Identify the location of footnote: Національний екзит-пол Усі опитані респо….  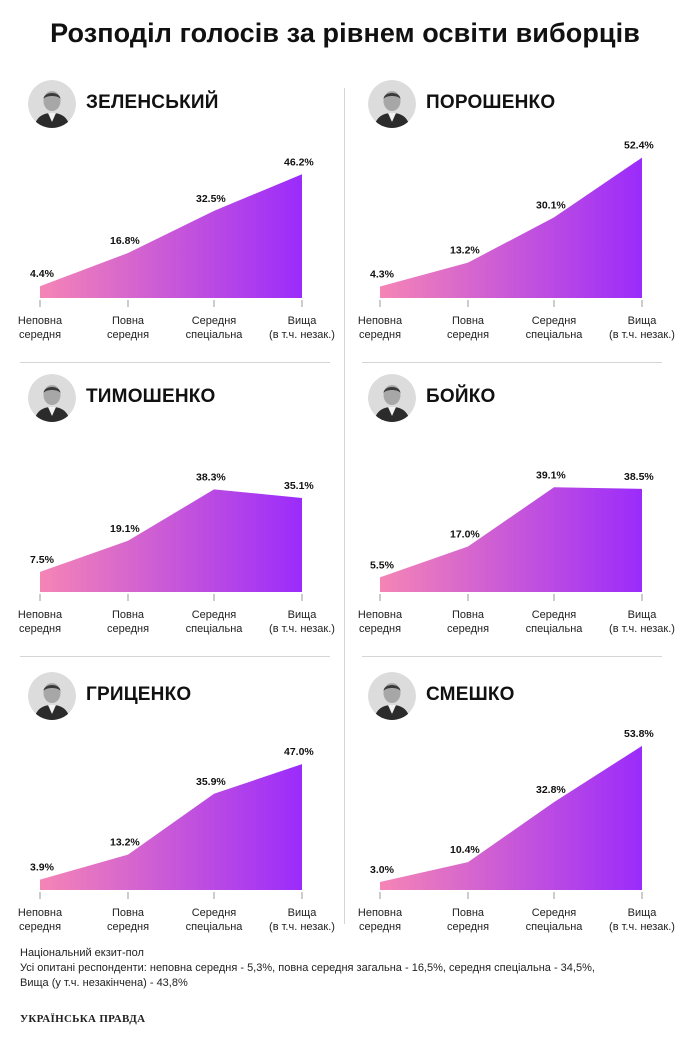
(350, 968).